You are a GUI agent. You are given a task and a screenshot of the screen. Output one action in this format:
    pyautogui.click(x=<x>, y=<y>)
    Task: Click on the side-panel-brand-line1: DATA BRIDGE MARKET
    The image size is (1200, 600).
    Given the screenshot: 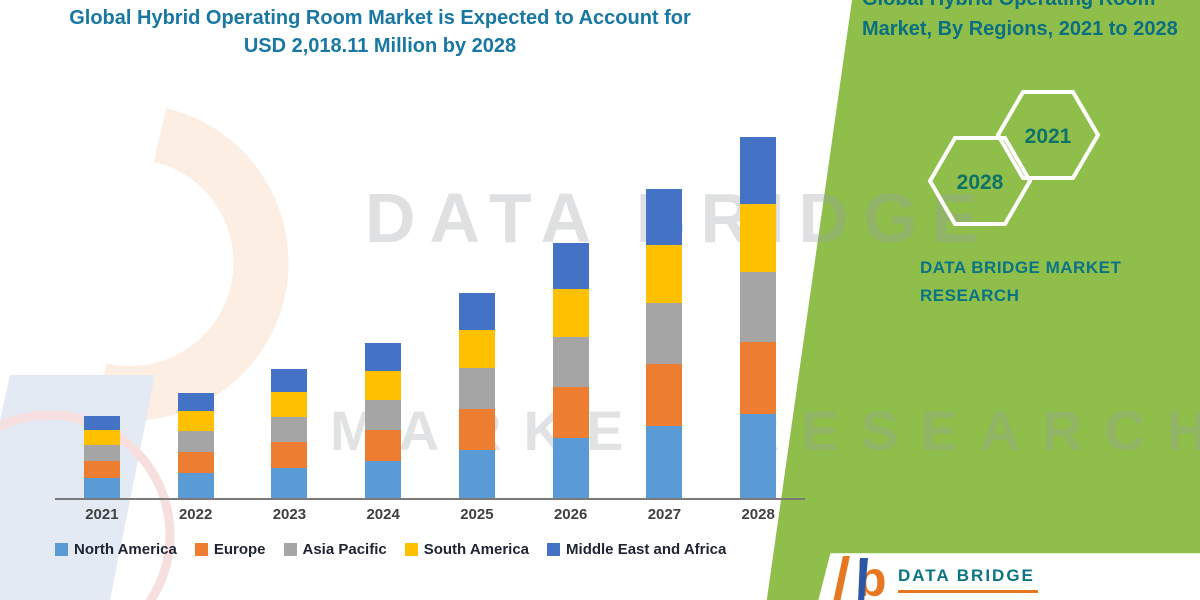 What is the action you would take?
    pyautogui.click(x=1021, y=267)
    